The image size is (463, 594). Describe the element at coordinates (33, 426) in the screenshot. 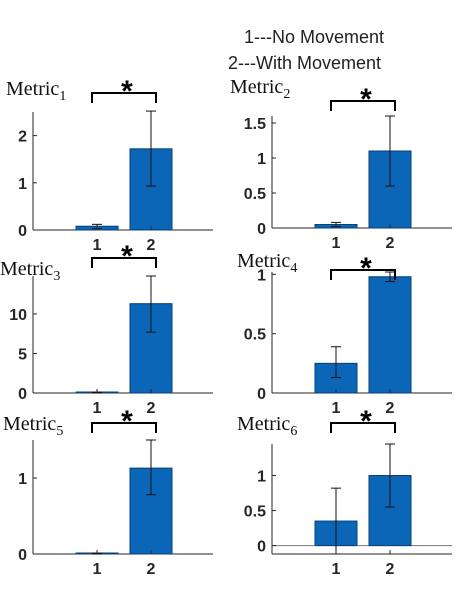

I see `panel-title: Metric5` at that location.